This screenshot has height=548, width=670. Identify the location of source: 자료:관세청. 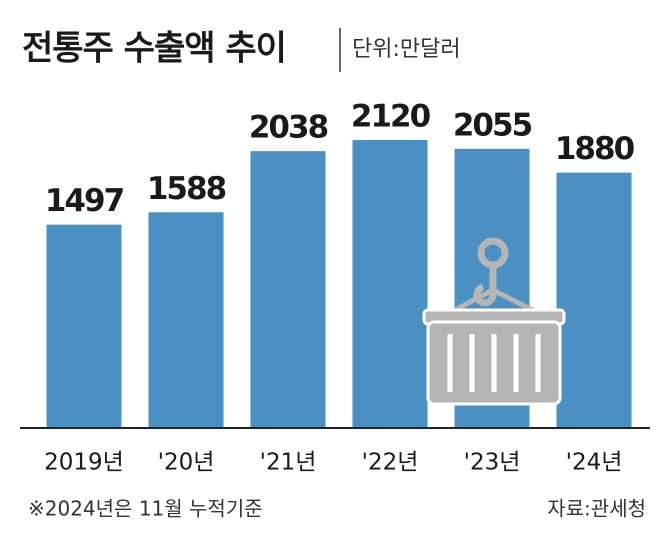
(596, 509).